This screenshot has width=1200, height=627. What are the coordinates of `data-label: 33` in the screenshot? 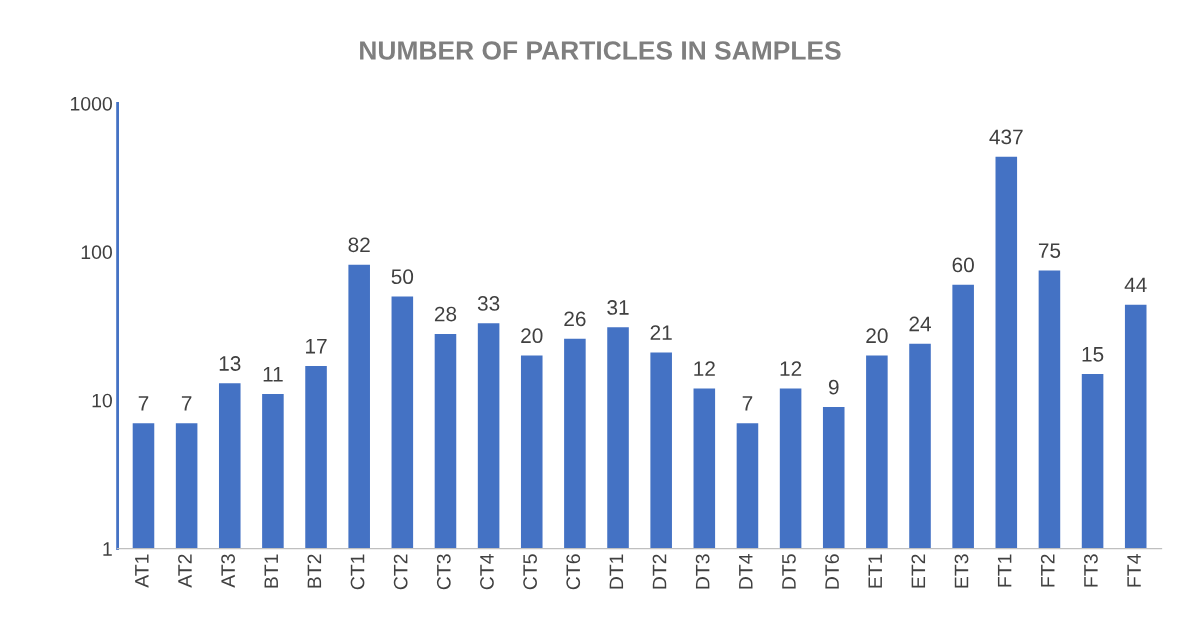 It's located at (488, 303).